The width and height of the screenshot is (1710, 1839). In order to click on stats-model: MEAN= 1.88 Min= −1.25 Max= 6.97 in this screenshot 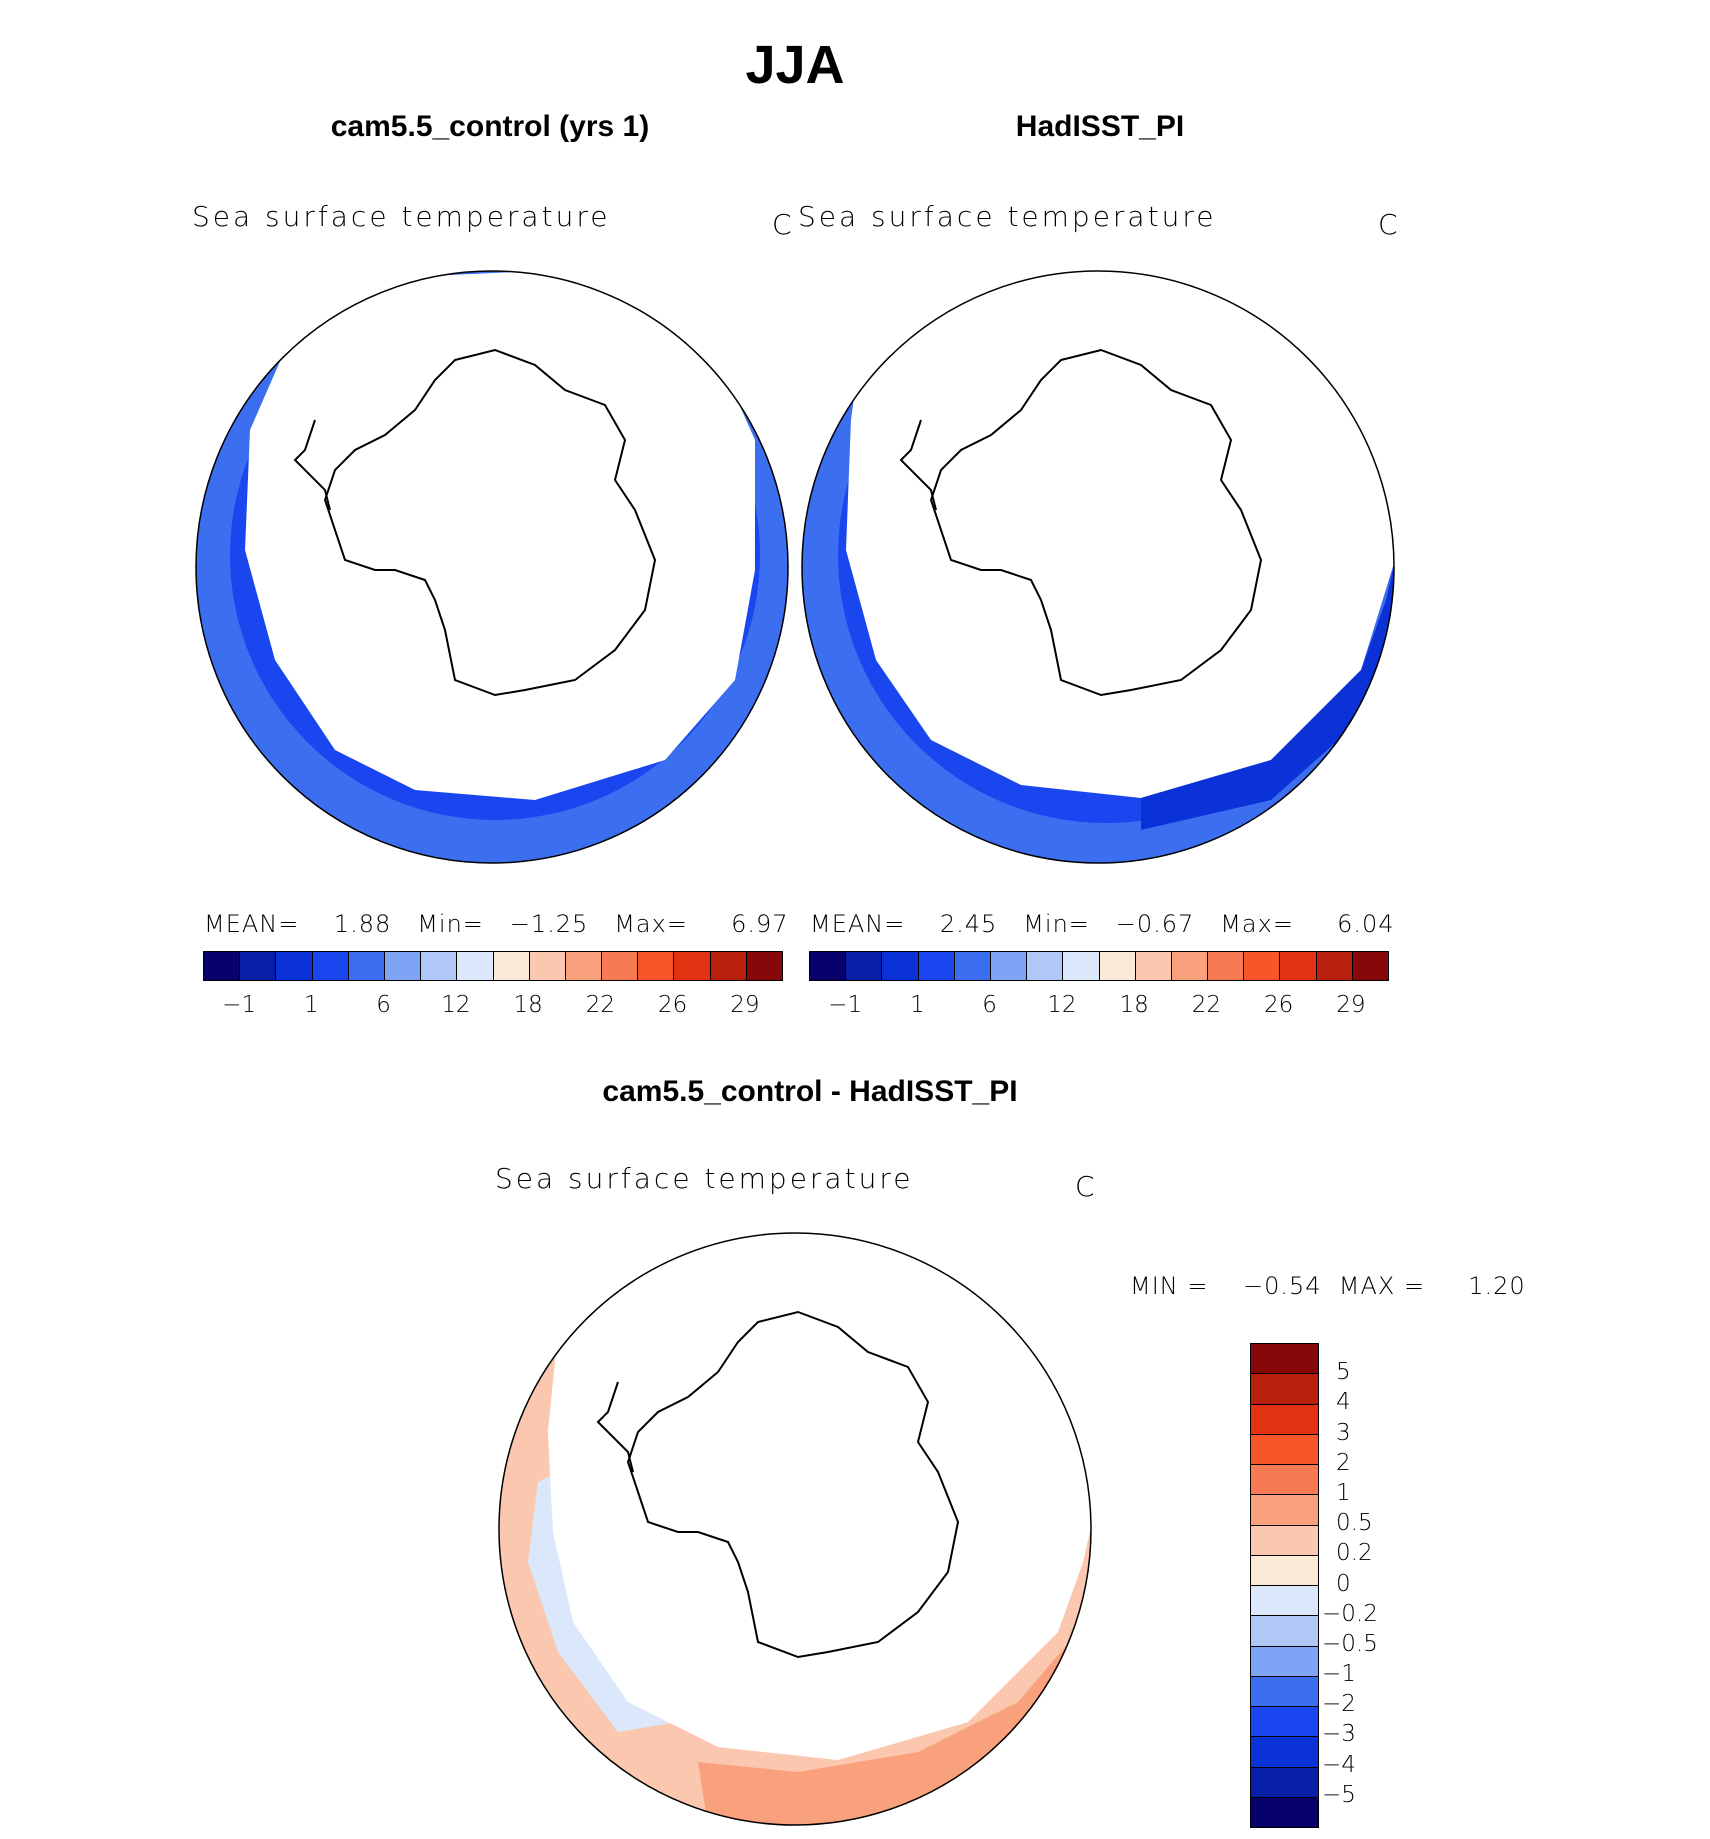, I will do `click(496, 924)`.